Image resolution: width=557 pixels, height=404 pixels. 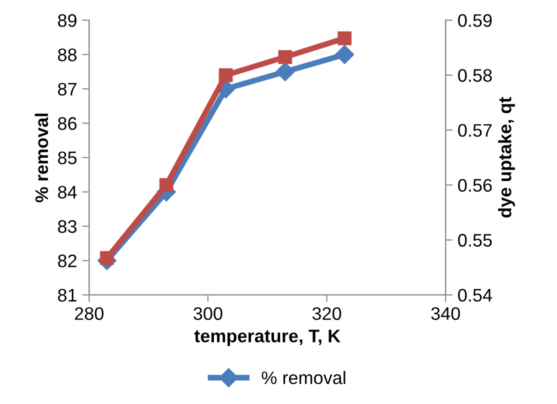 What do you see at coordinates (67, 89) in the screenshot?
I see `y-tick-label: 87` at bounding box center [67, 89].